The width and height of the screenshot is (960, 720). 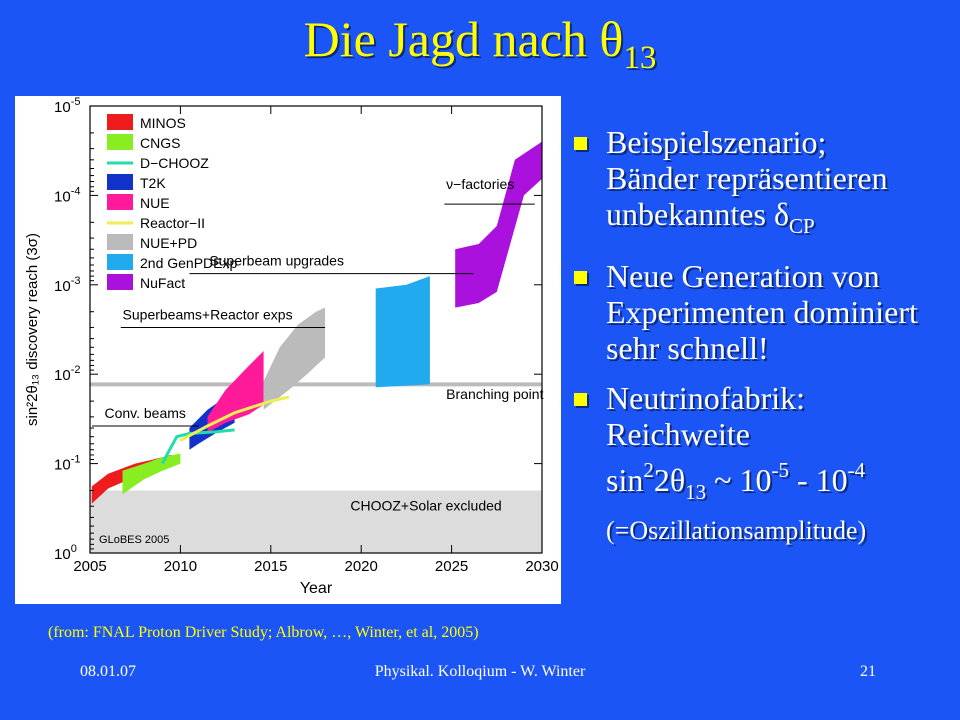 I want to click on formula-sup: -5, so click(x=780, y=470).